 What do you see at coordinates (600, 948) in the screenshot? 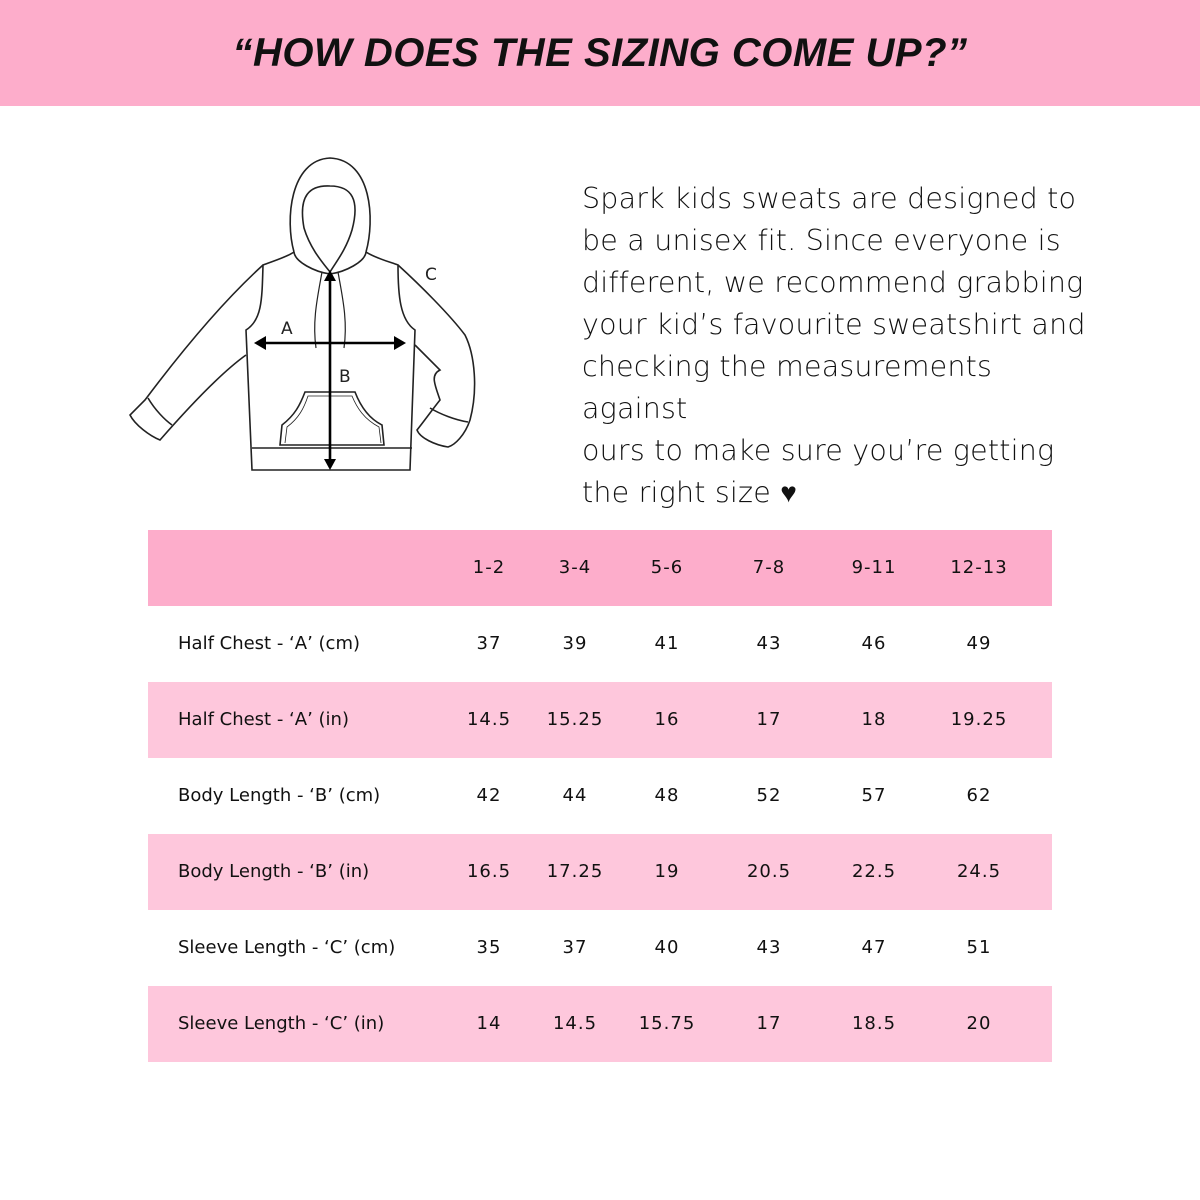
I see `table-row: Sleeve Length - ‘C’ (cm) 35 37 40 43 47 51` at bounding box center [600, 948].